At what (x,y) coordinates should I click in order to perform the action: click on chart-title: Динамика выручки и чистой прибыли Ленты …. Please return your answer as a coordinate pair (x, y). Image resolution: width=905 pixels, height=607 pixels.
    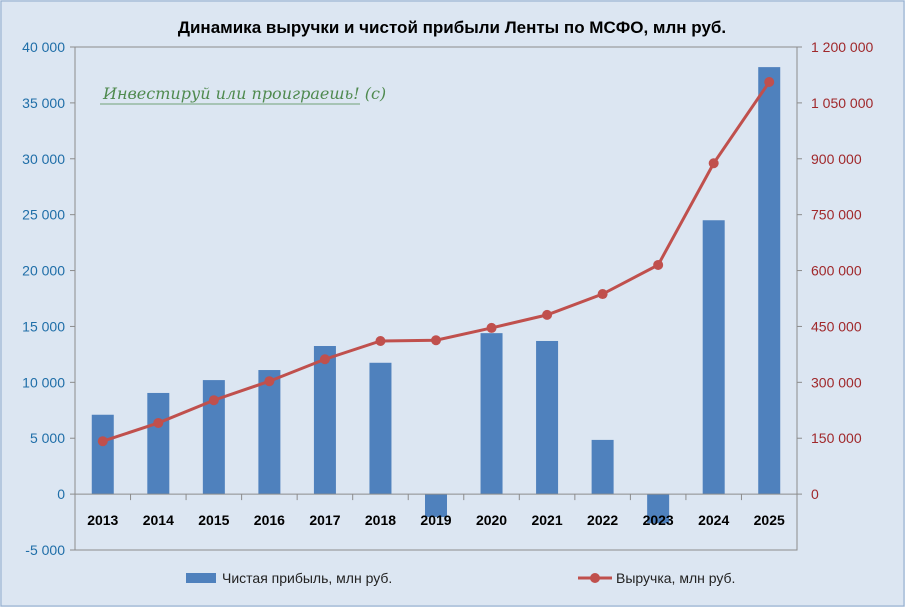
    Looking at the image, I should click on (452, 27).